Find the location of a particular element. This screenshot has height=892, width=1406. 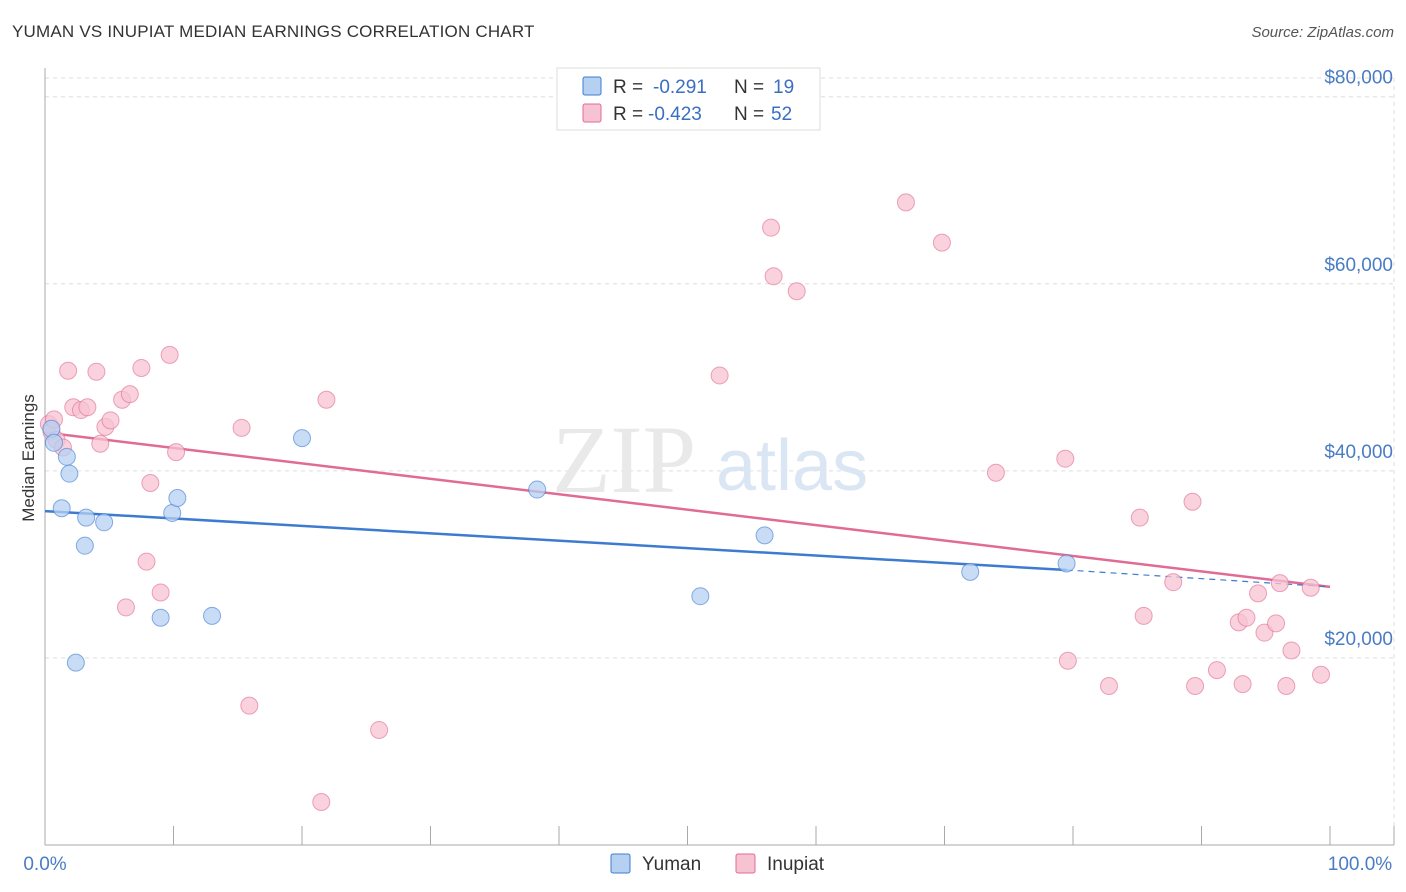

stats-r-label-inupiat: R = is located at coordinates (628, 114).